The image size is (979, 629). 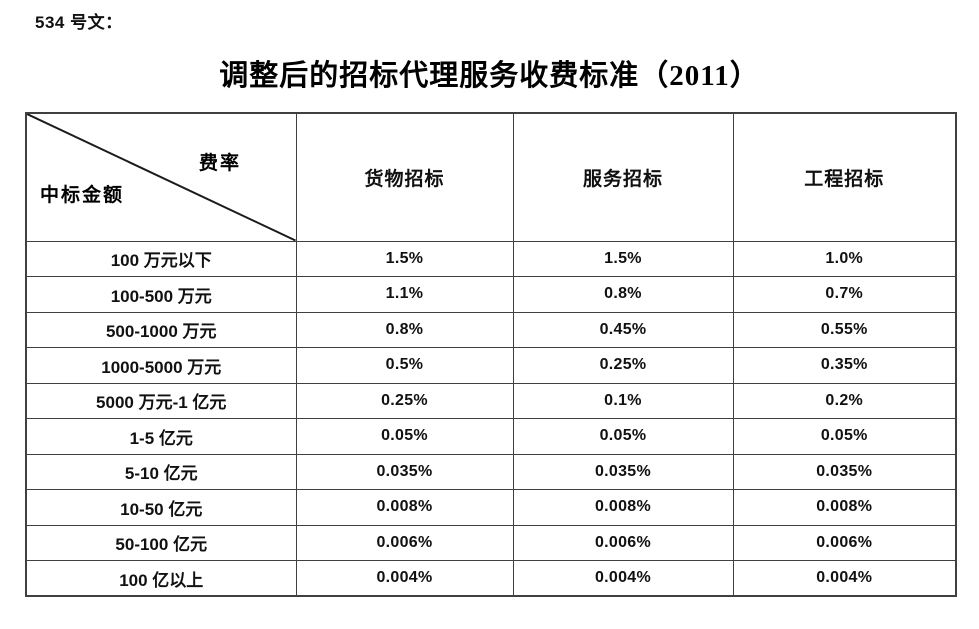 I want to click on diagonal-line, so click(x=161, y=177).